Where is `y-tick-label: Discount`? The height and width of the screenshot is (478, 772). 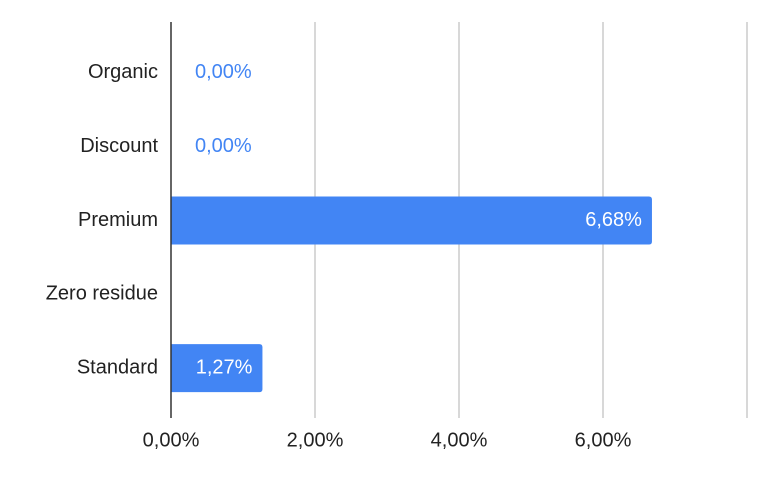
y-tick-label: Discount is located at coordinates (119, 146).